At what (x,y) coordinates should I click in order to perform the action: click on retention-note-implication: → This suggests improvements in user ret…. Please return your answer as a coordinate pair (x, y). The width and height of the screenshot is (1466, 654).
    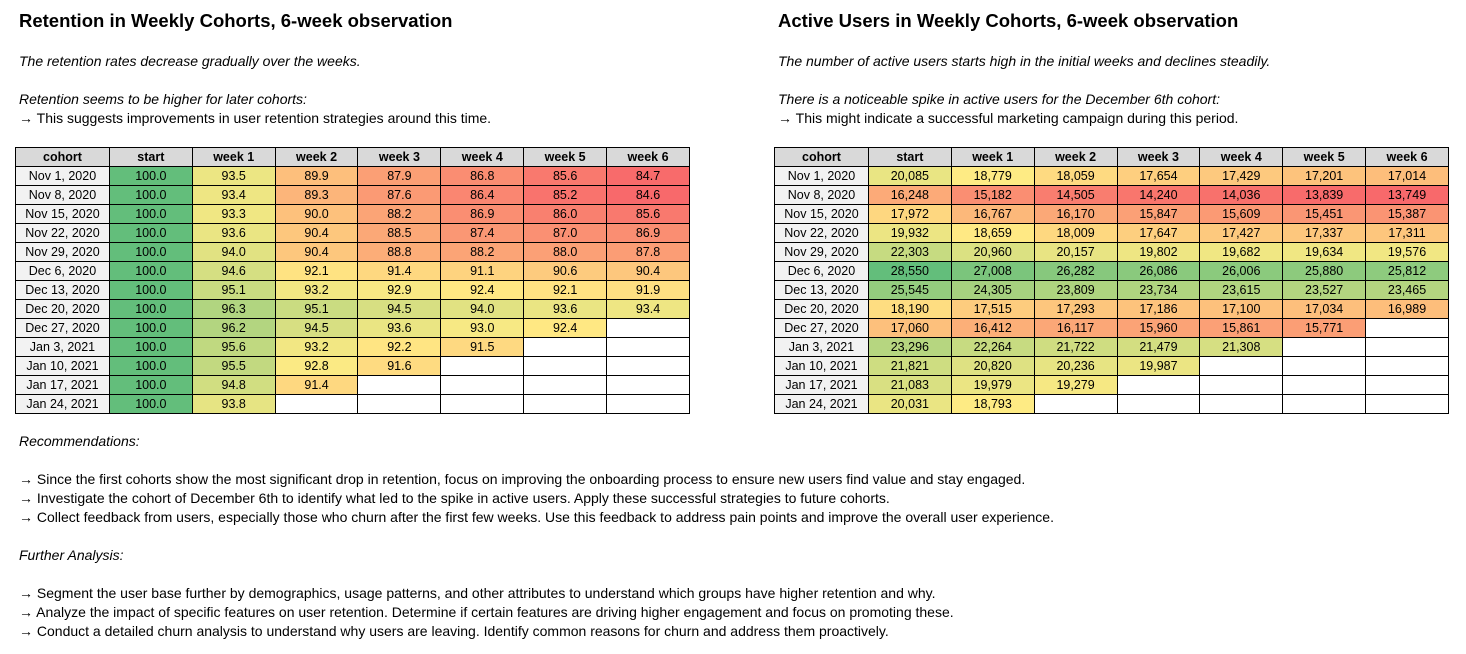
    Looking at the image, I should click on (255, 118).